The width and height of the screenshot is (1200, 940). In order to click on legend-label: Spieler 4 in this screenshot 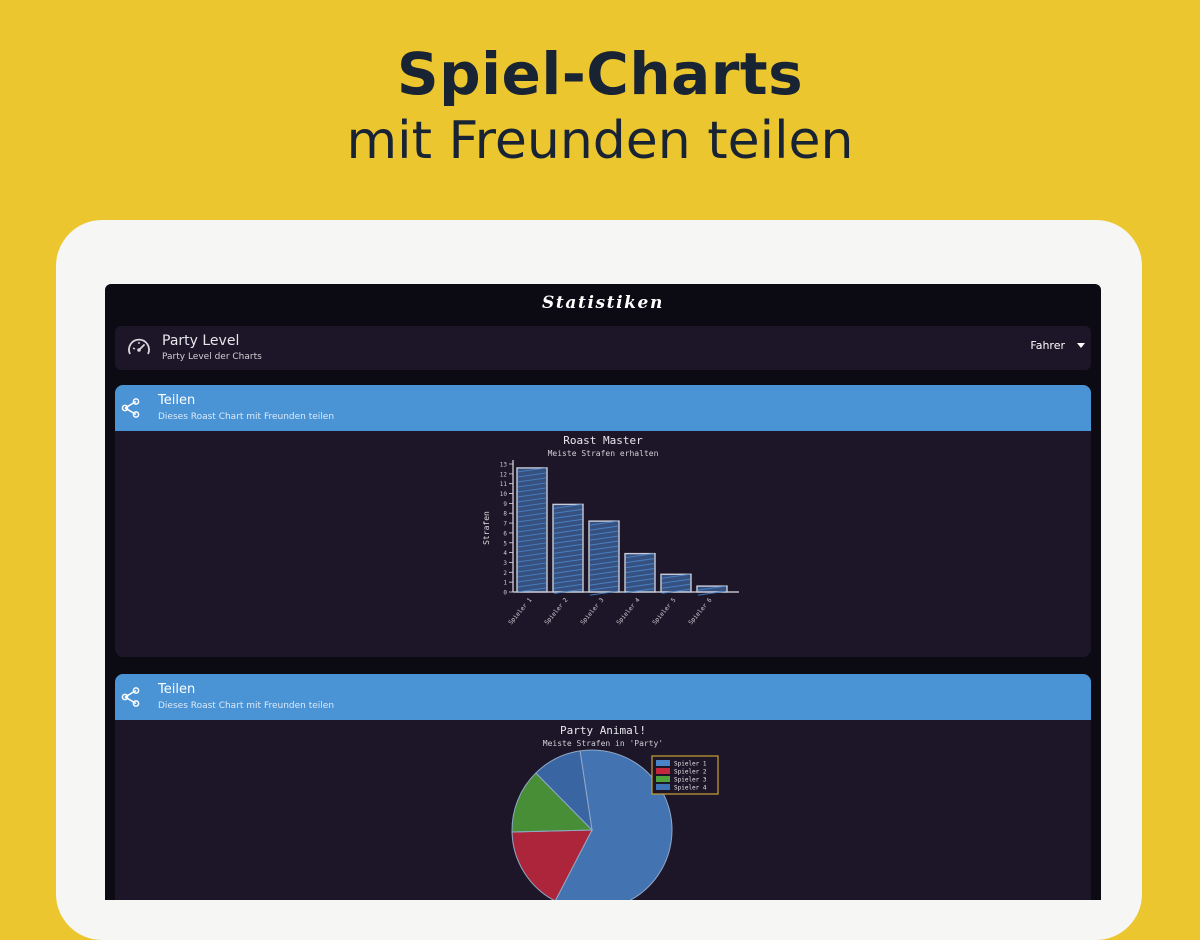, I will do `click(690, 788)`.